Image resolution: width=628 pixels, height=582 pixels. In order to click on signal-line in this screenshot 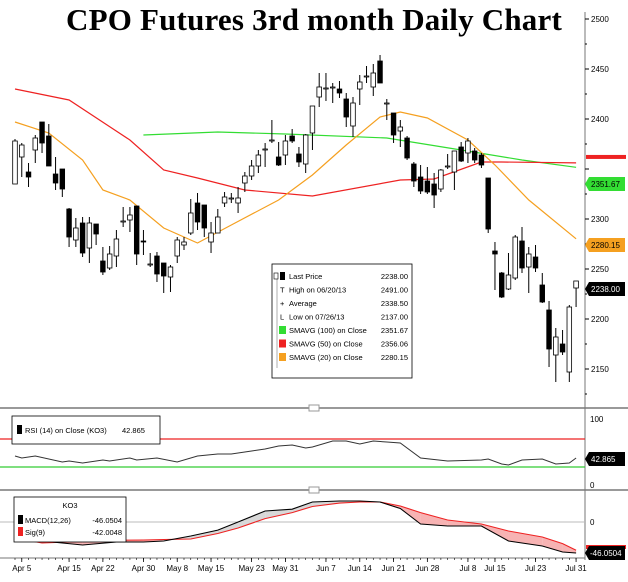, I will do `click(295, 526)`.